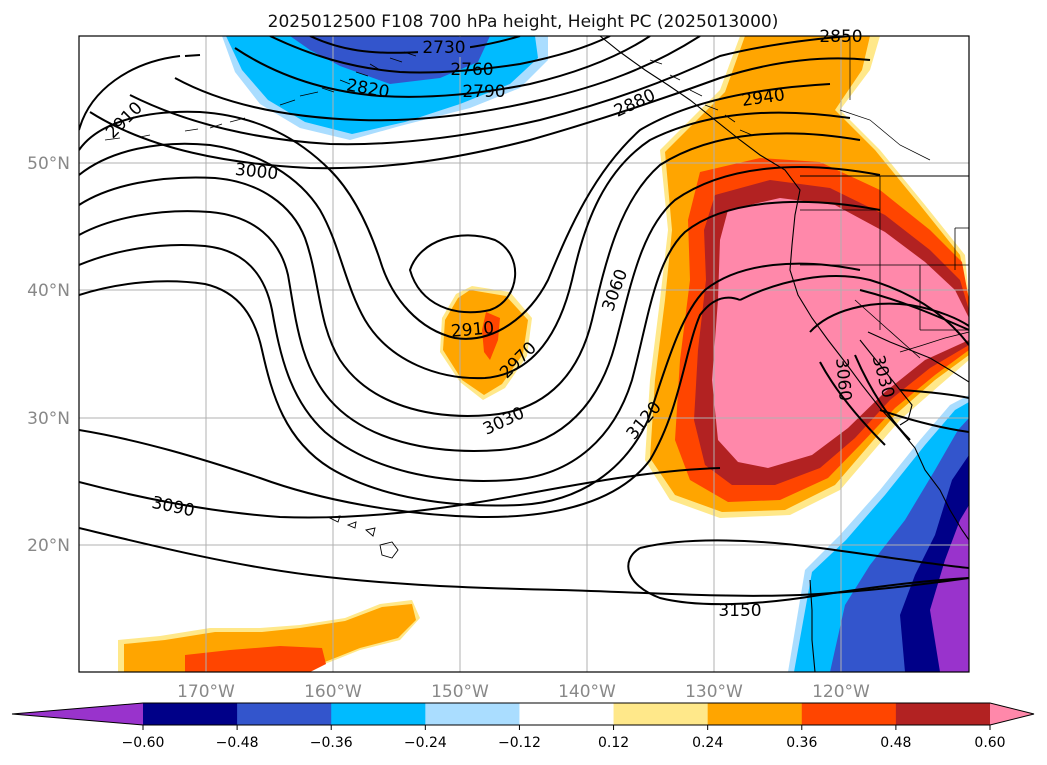 The image size is (1047, 765). I want to click on negative-anomaly-se-purple, so click(949, 588).